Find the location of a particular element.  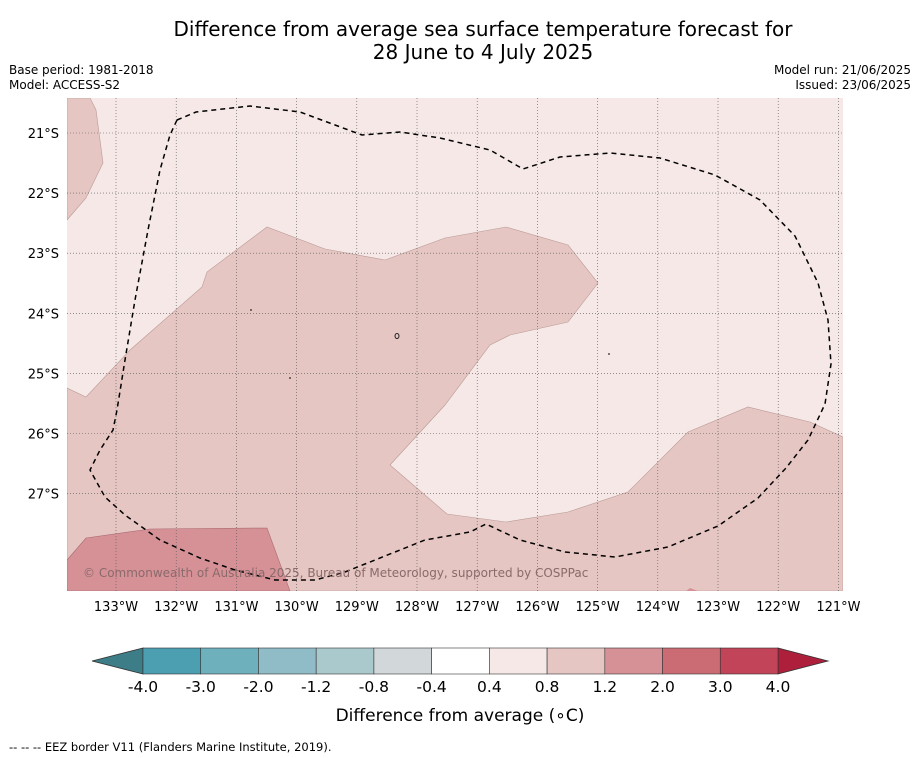

latitude-label: 26°S is located at coordinates (43, 435).